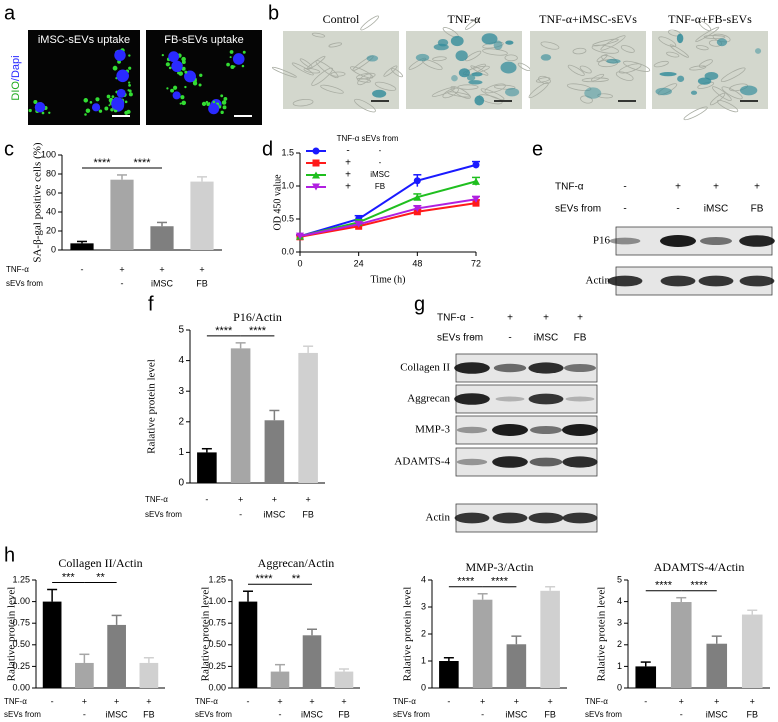  Describe the element at coordinates (619, 644) in the screenshot. I see `y-tick-label: 2` at that location.